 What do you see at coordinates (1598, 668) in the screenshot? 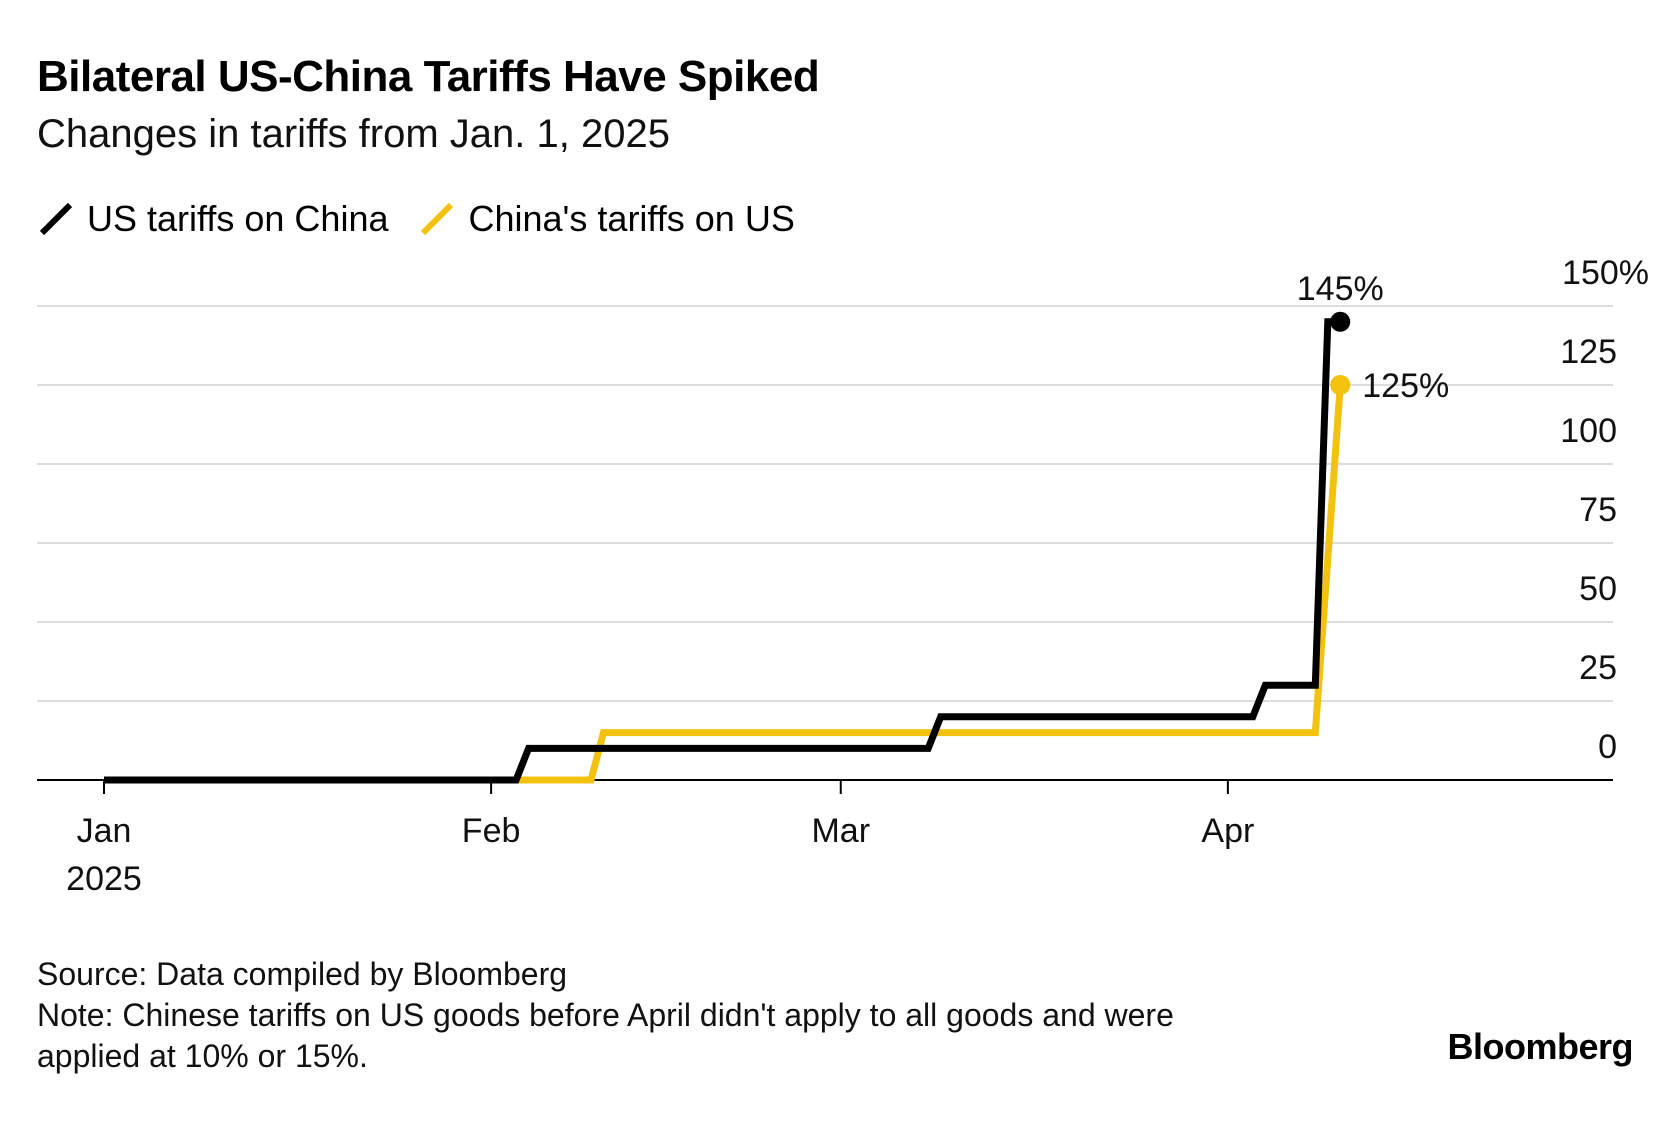
I see `y-tick-label: 25` at bounding box center [1598, 668].